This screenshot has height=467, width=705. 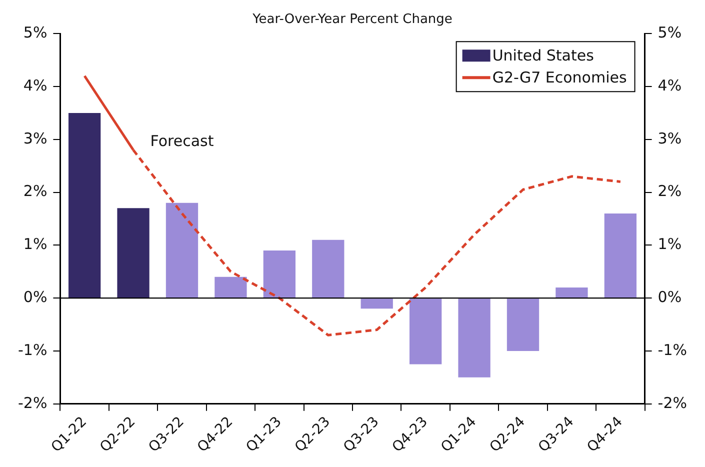 I want to click on y-tick-label: 3%, so click(x=35, y=138).